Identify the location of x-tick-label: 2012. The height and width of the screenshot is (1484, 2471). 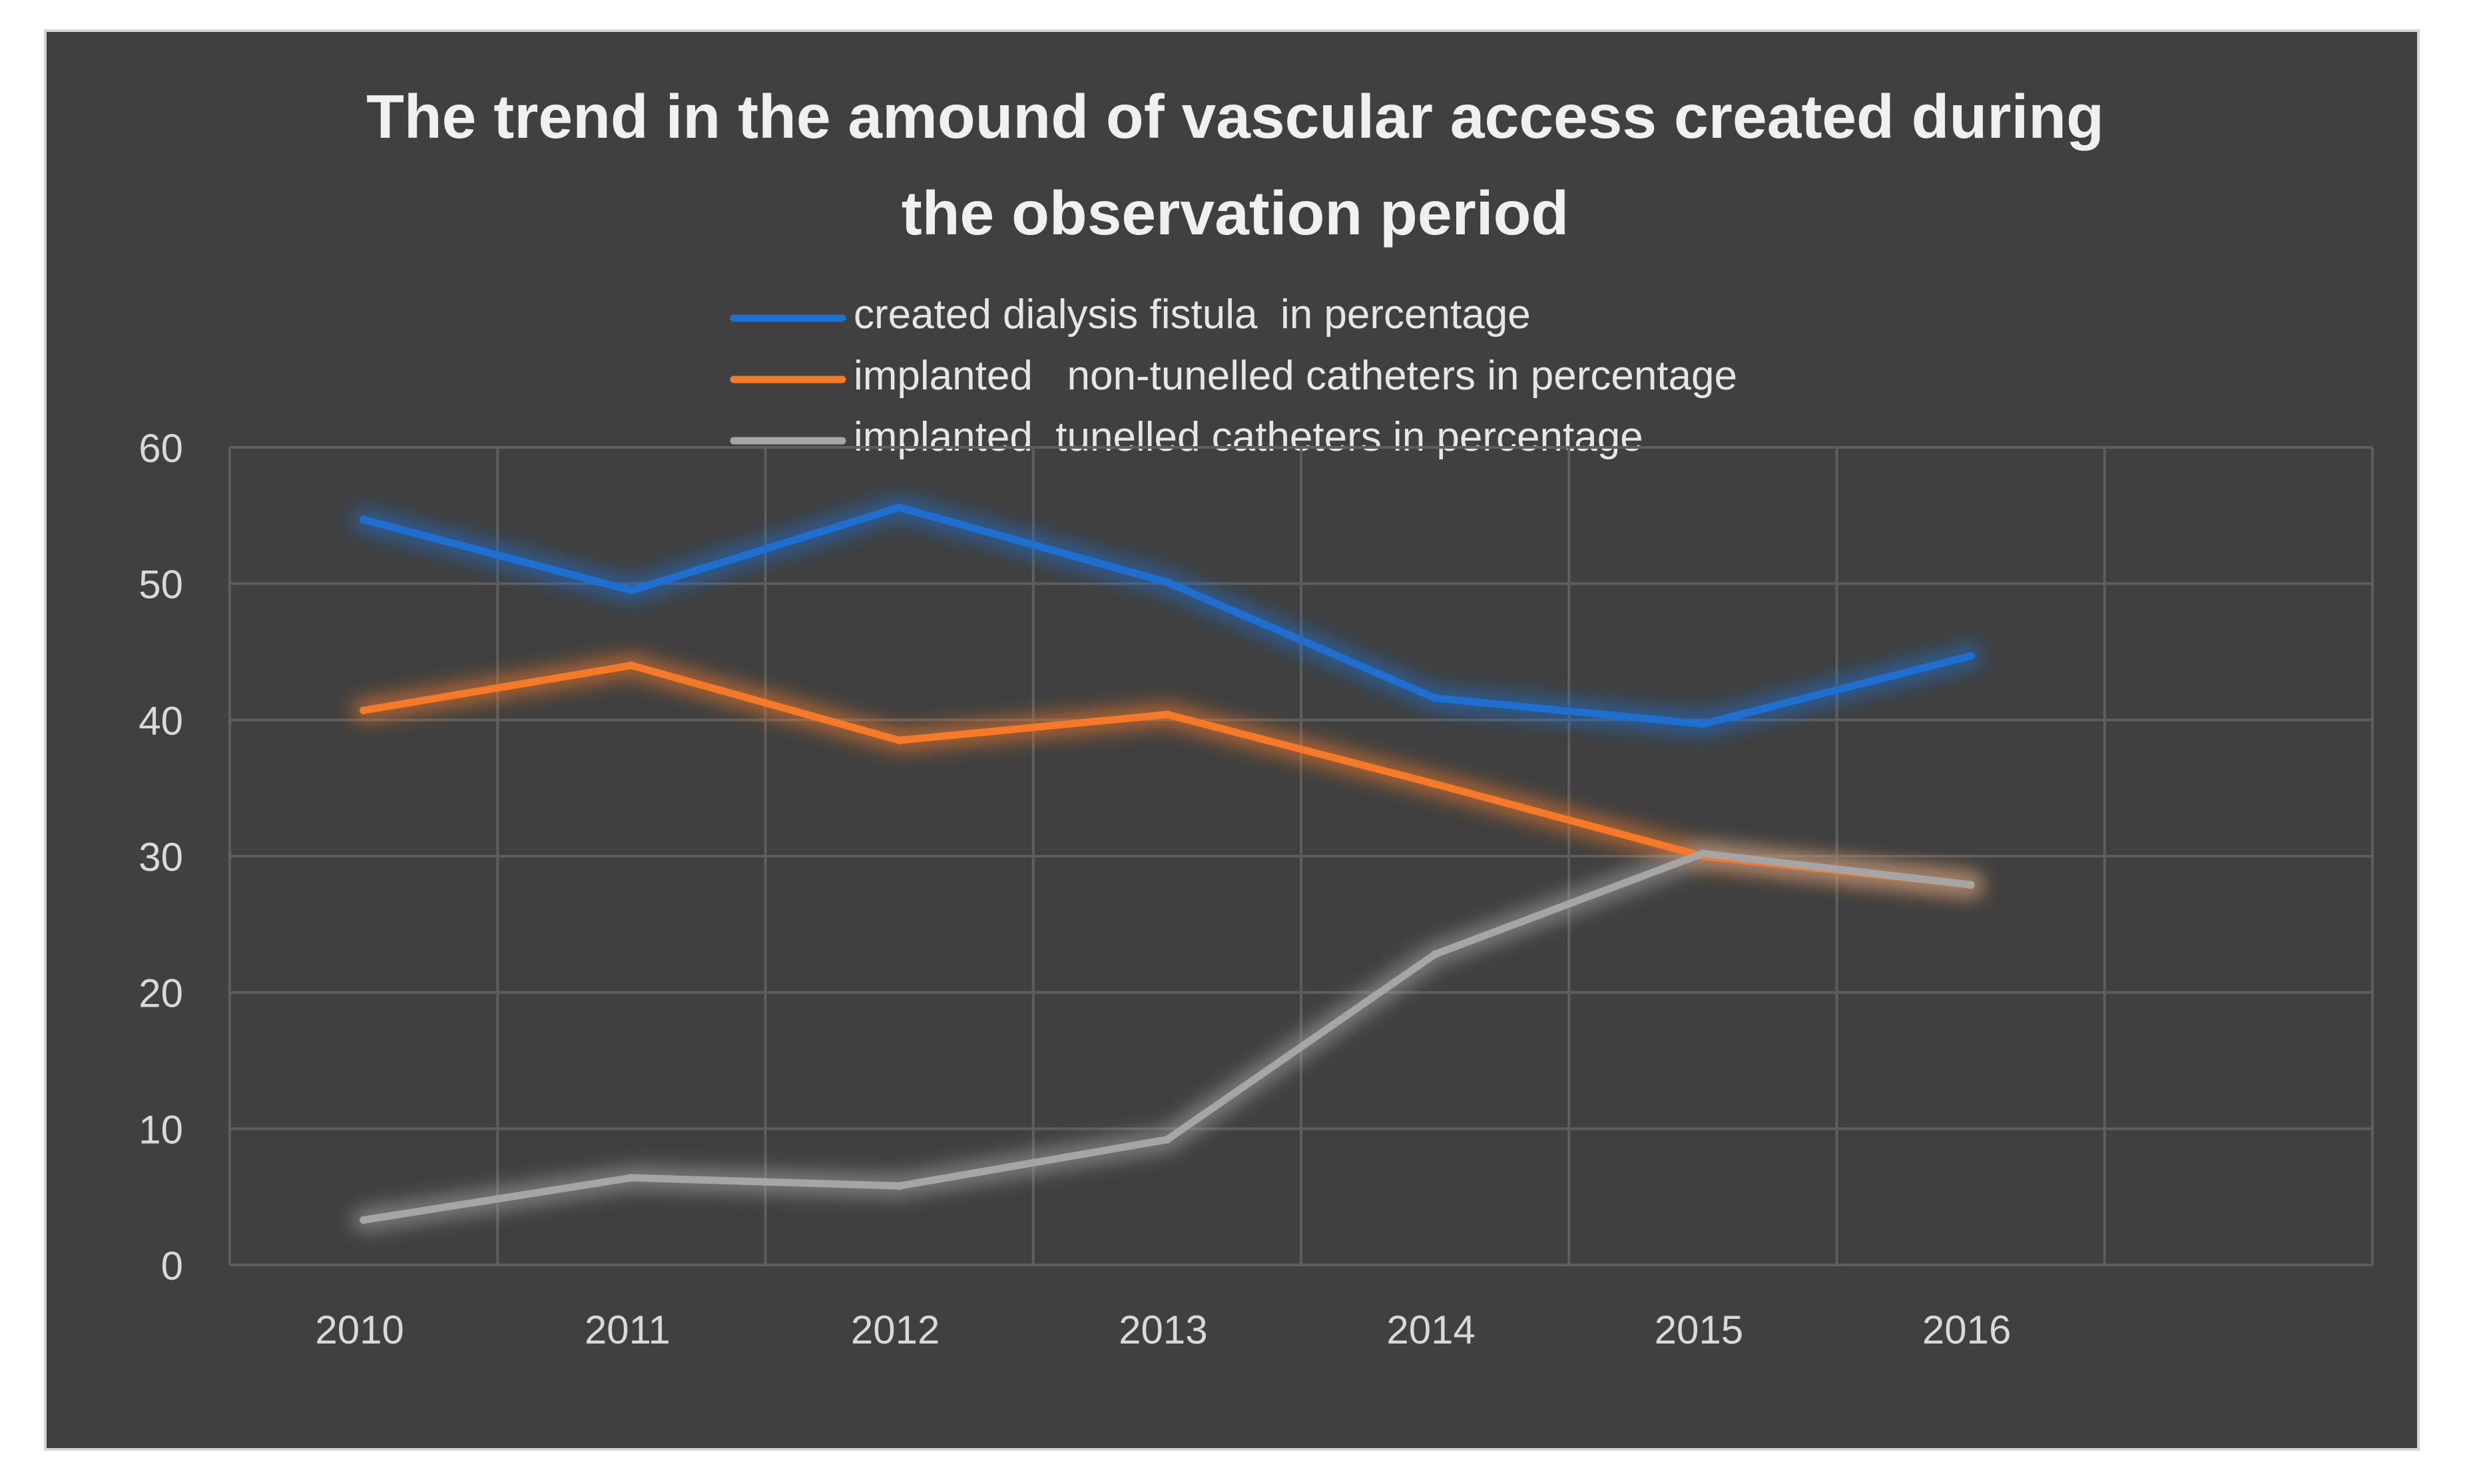
(895, 1330).